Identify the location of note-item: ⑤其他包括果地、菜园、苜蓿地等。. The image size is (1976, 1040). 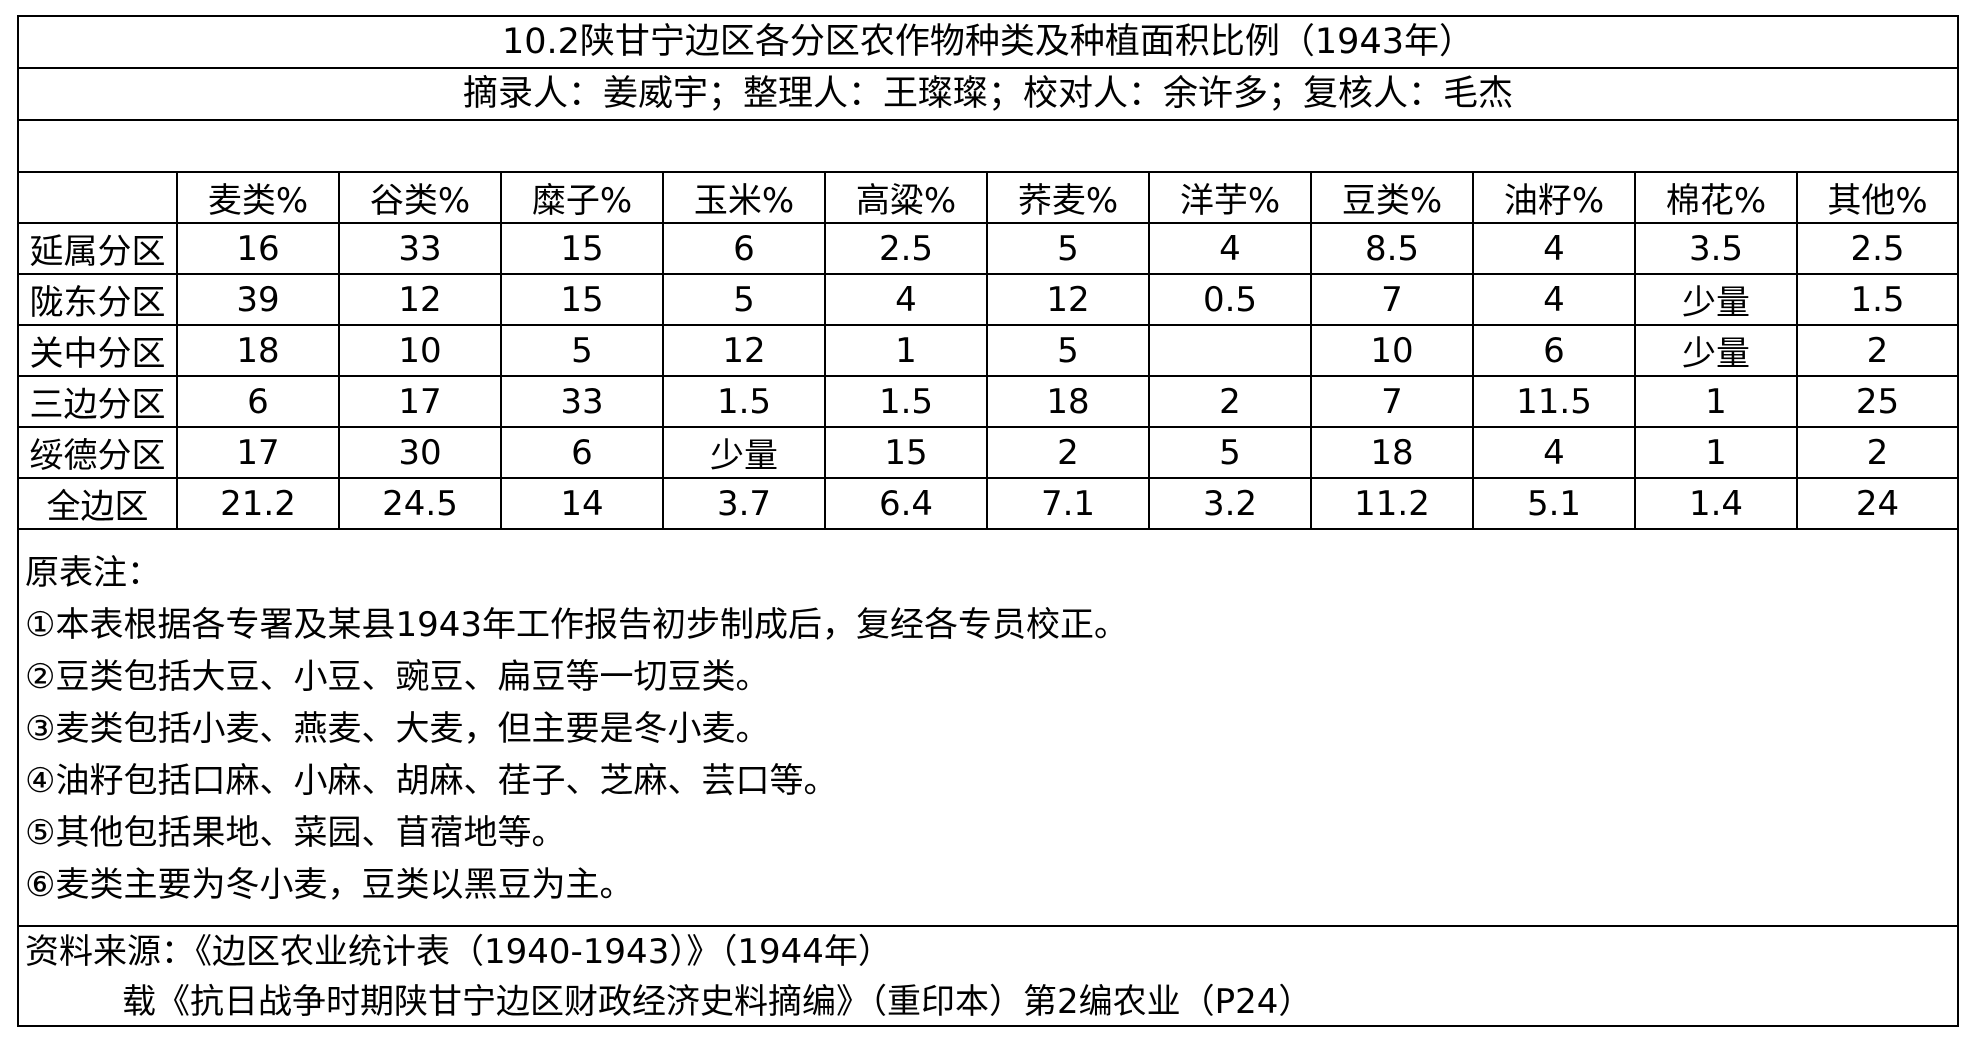
(295, 833).